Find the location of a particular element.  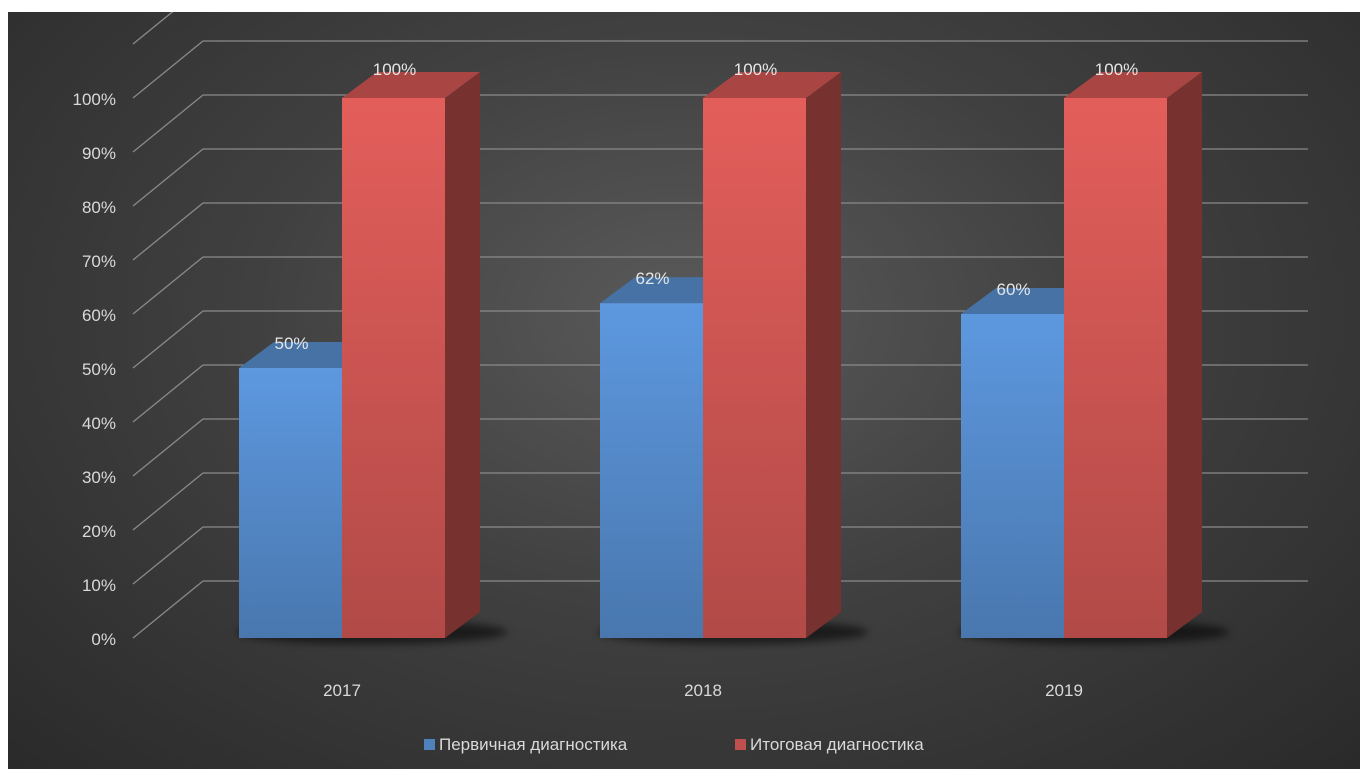

y-tick-label: 10% is located at coordinates (99, 585).